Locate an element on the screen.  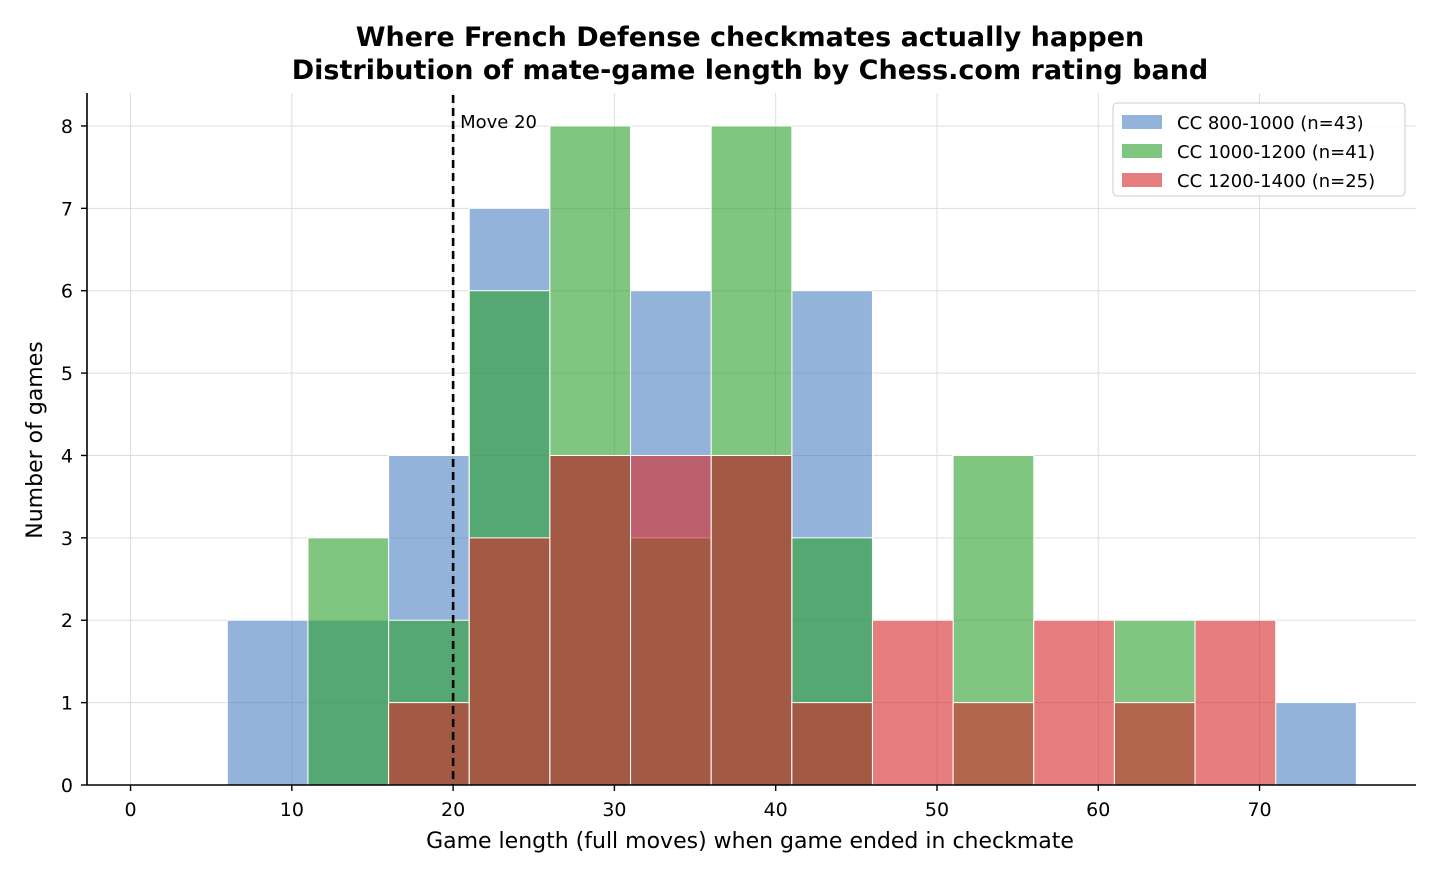
y-tick-label: 7 is located at coordinates (67, 209).